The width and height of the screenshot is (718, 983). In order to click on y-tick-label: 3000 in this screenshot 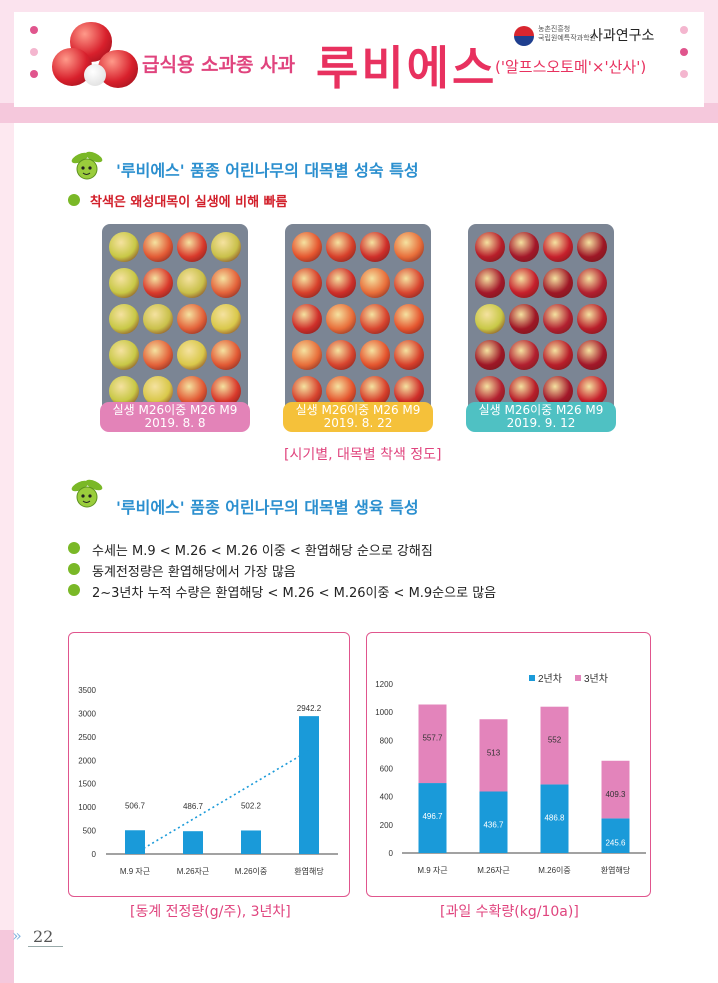, I will do `click(87, 713)`.